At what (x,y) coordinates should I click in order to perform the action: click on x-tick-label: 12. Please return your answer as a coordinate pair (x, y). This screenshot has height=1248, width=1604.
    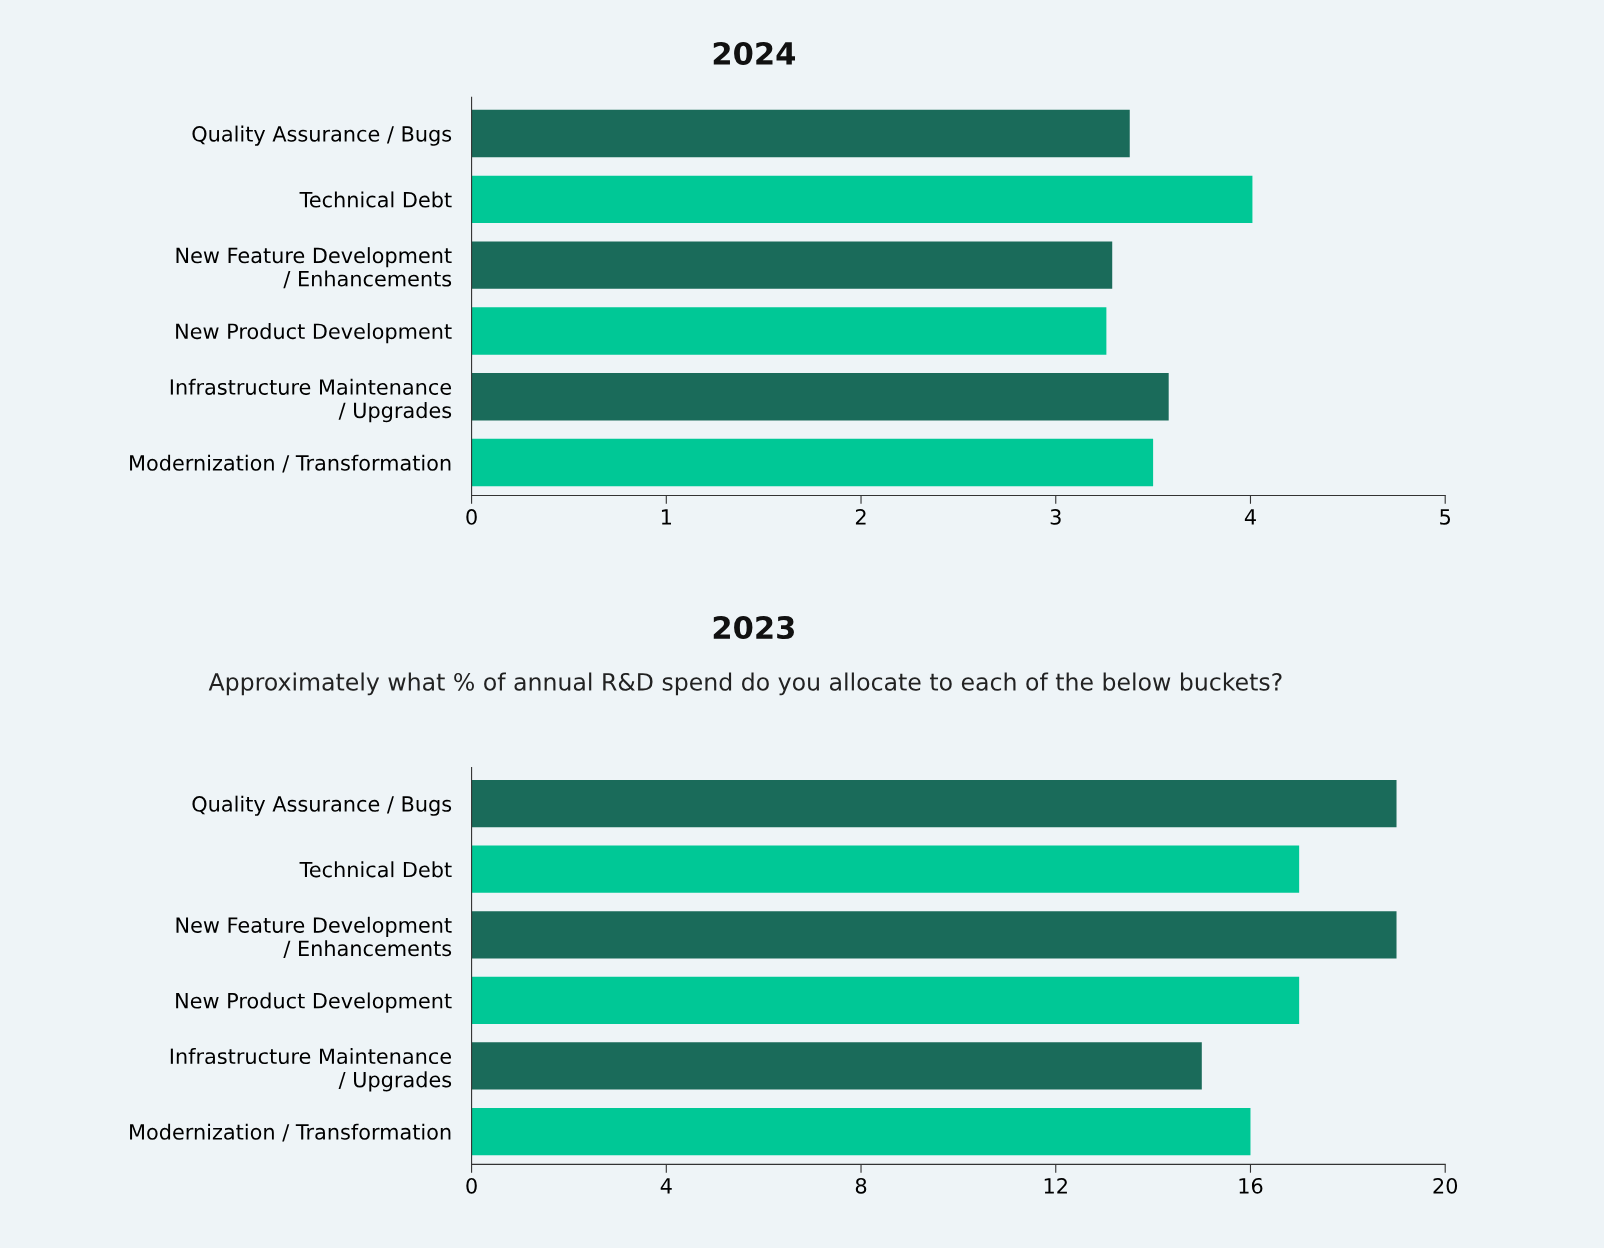
    Looking at the image, I should click on (1055, 1185).